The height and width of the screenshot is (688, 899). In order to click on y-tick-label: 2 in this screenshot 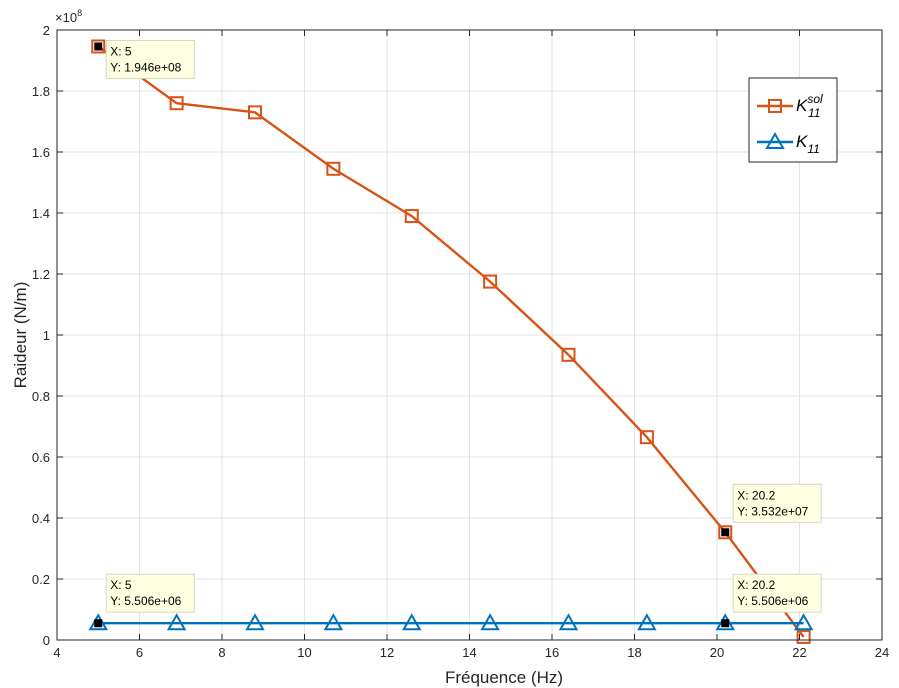, I will do `click(46, 30)`.